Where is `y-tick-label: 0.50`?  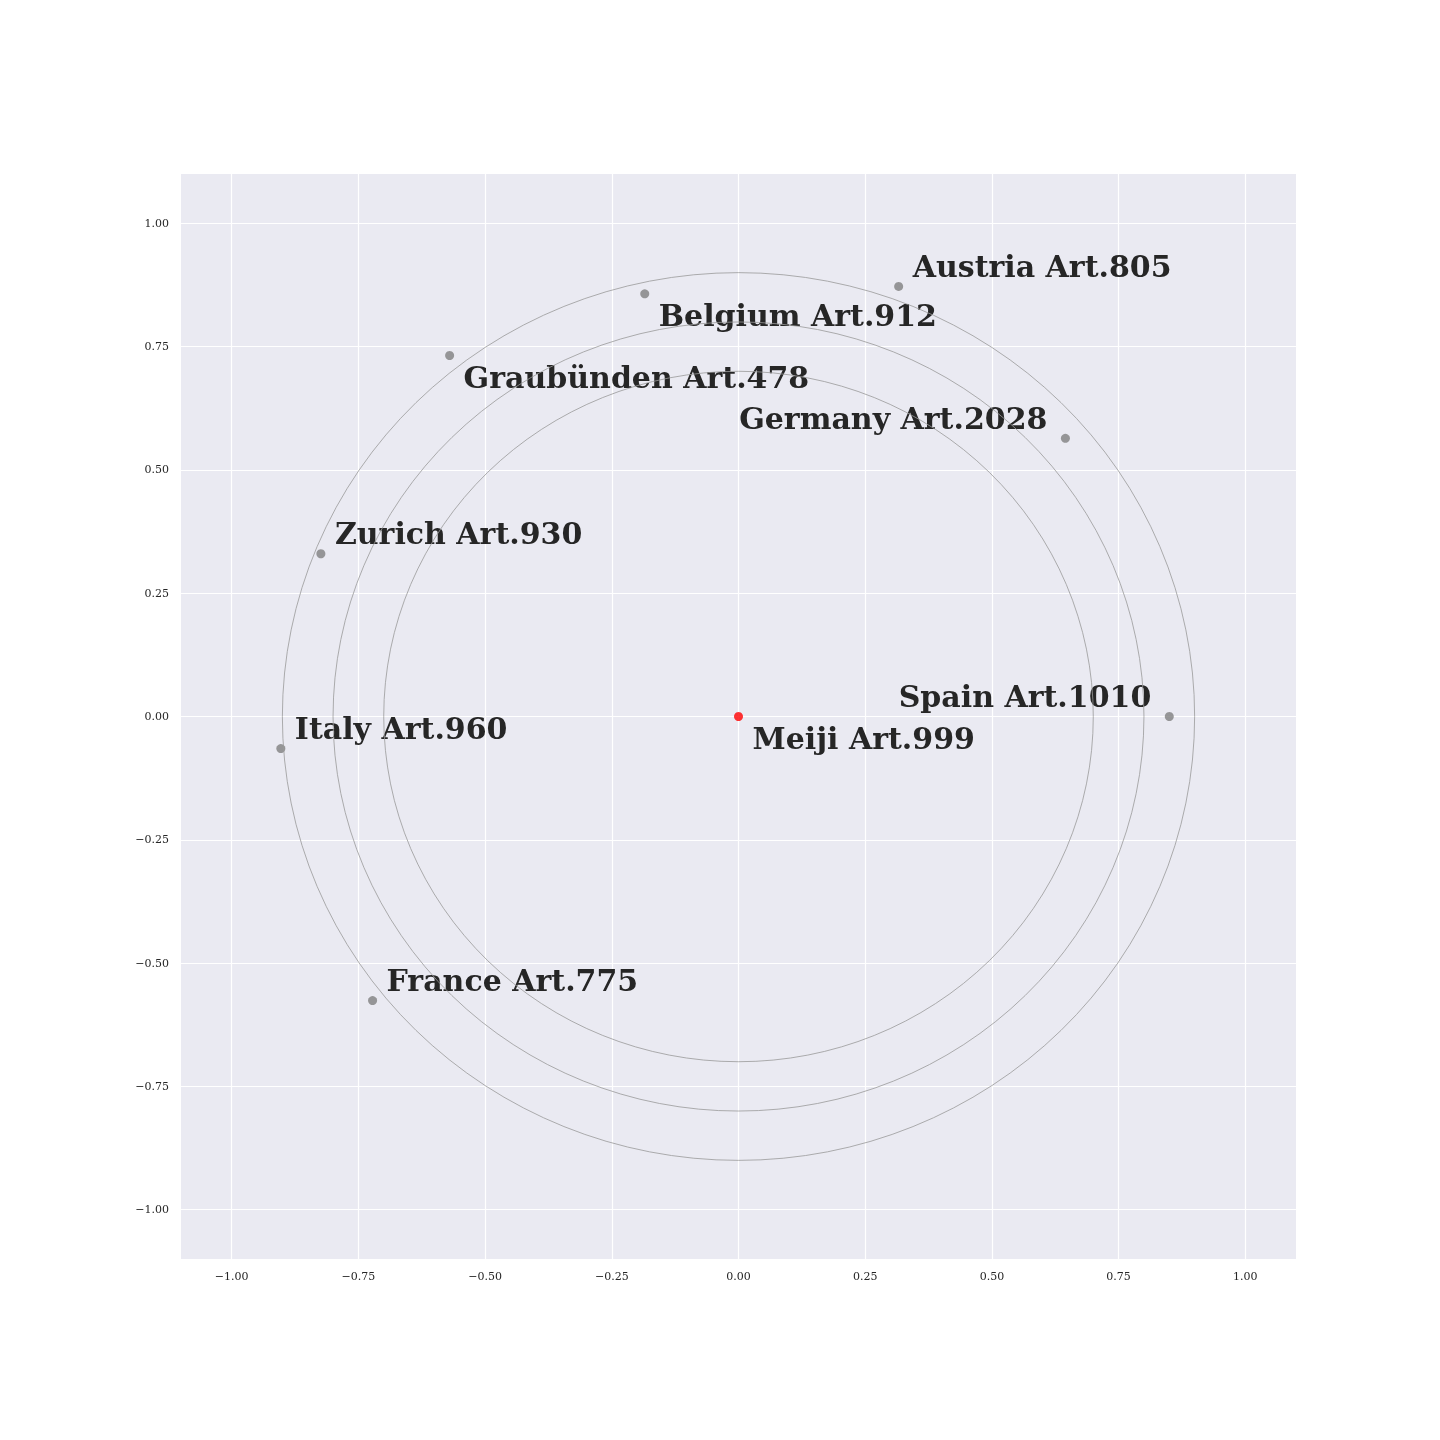
y-tick-label: 0.50 is located at coordinates (156, 470).